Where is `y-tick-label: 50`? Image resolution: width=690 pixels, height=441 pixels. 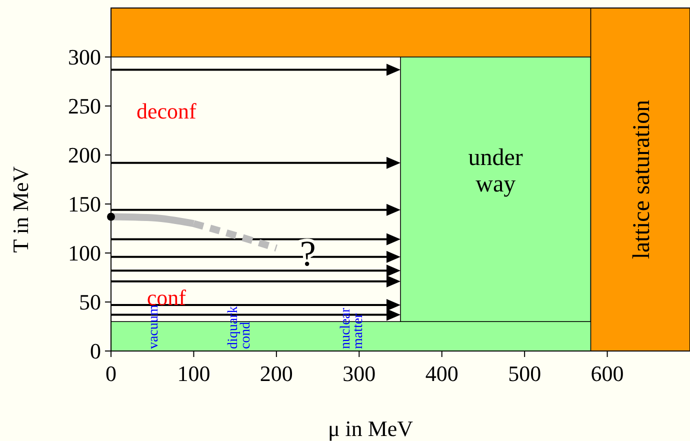 y-tick-label: 50 is located at coordinates (90, 302).